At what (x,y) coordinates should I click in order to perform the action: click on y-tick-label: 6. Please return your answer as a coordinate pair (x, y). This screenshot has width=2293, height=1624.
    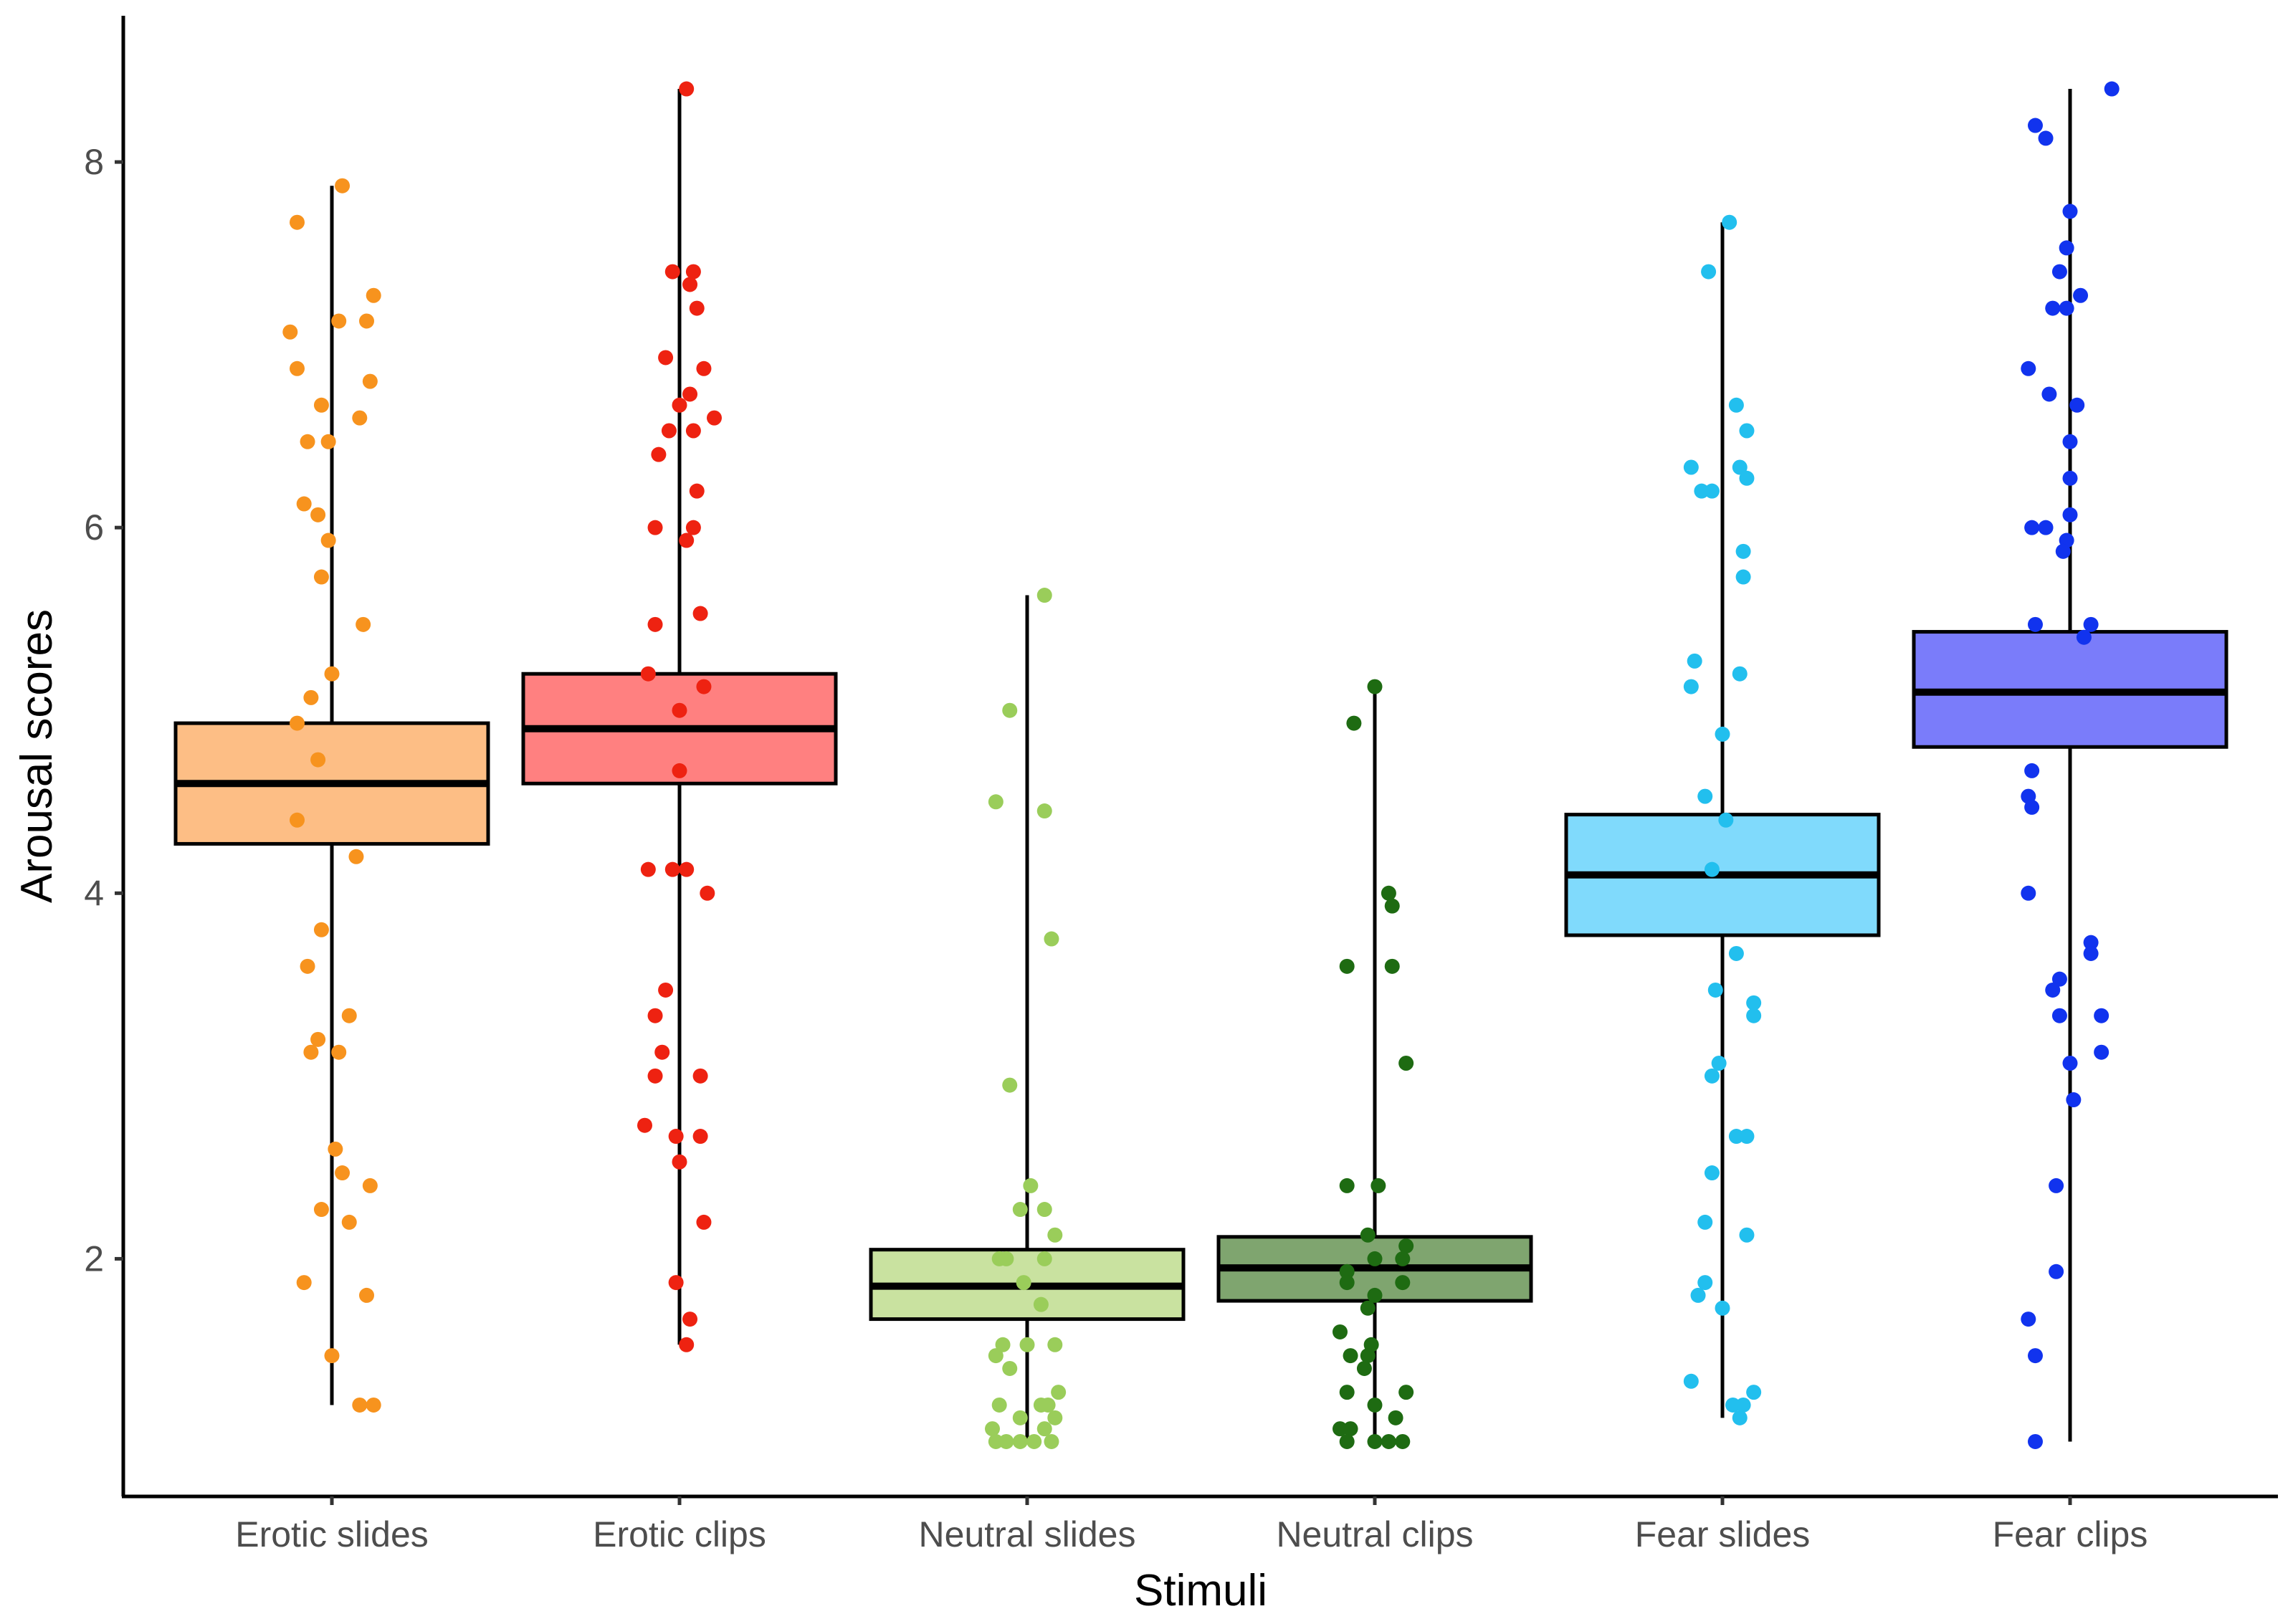
    Looking at the image, I should click on (94, 527).